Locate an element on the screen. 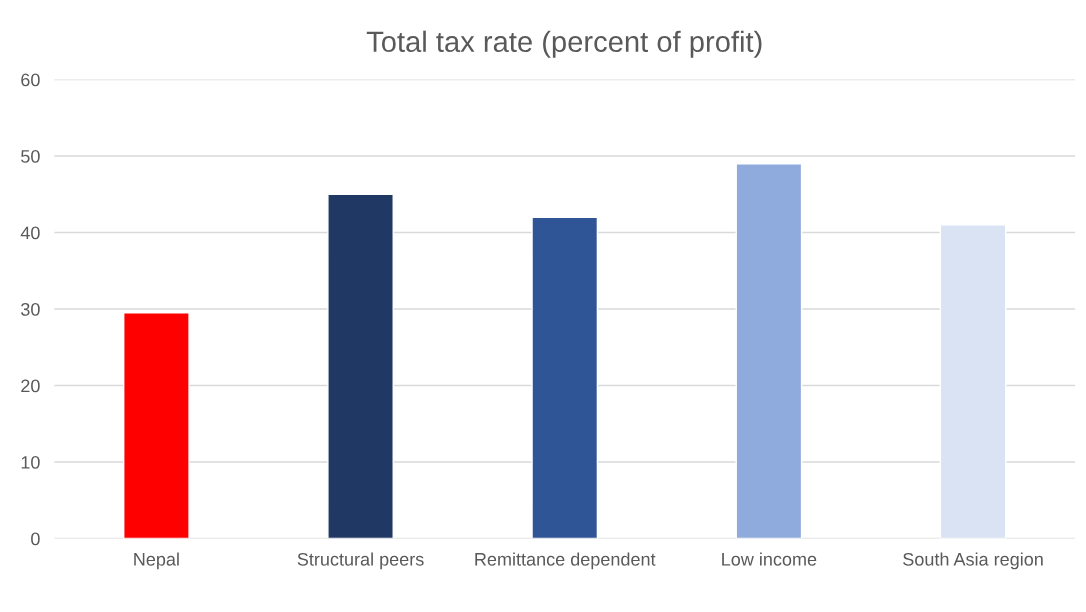 The width and height of the screenshot is (1086, 612). y-tick-label: 60 is located at coordinates (30, 80).